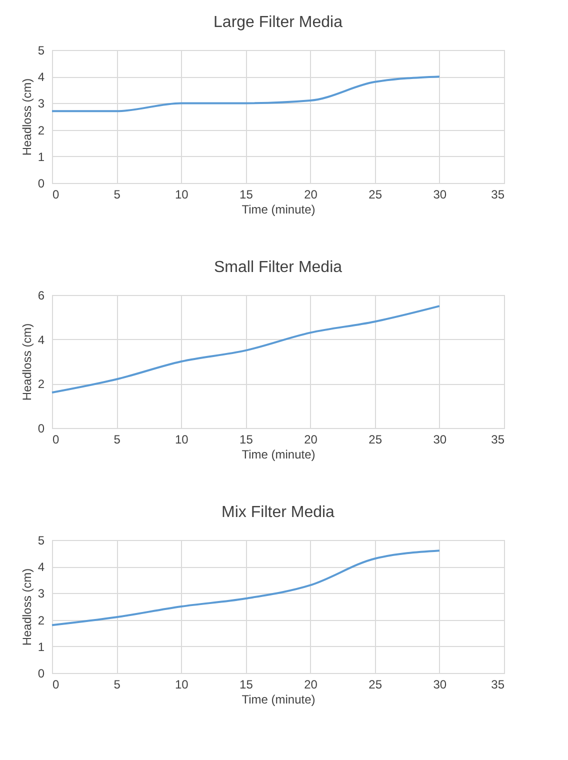 This screenshot has height=760, width=568. I want to click on y-tick-label: 6, so click(41, 295).